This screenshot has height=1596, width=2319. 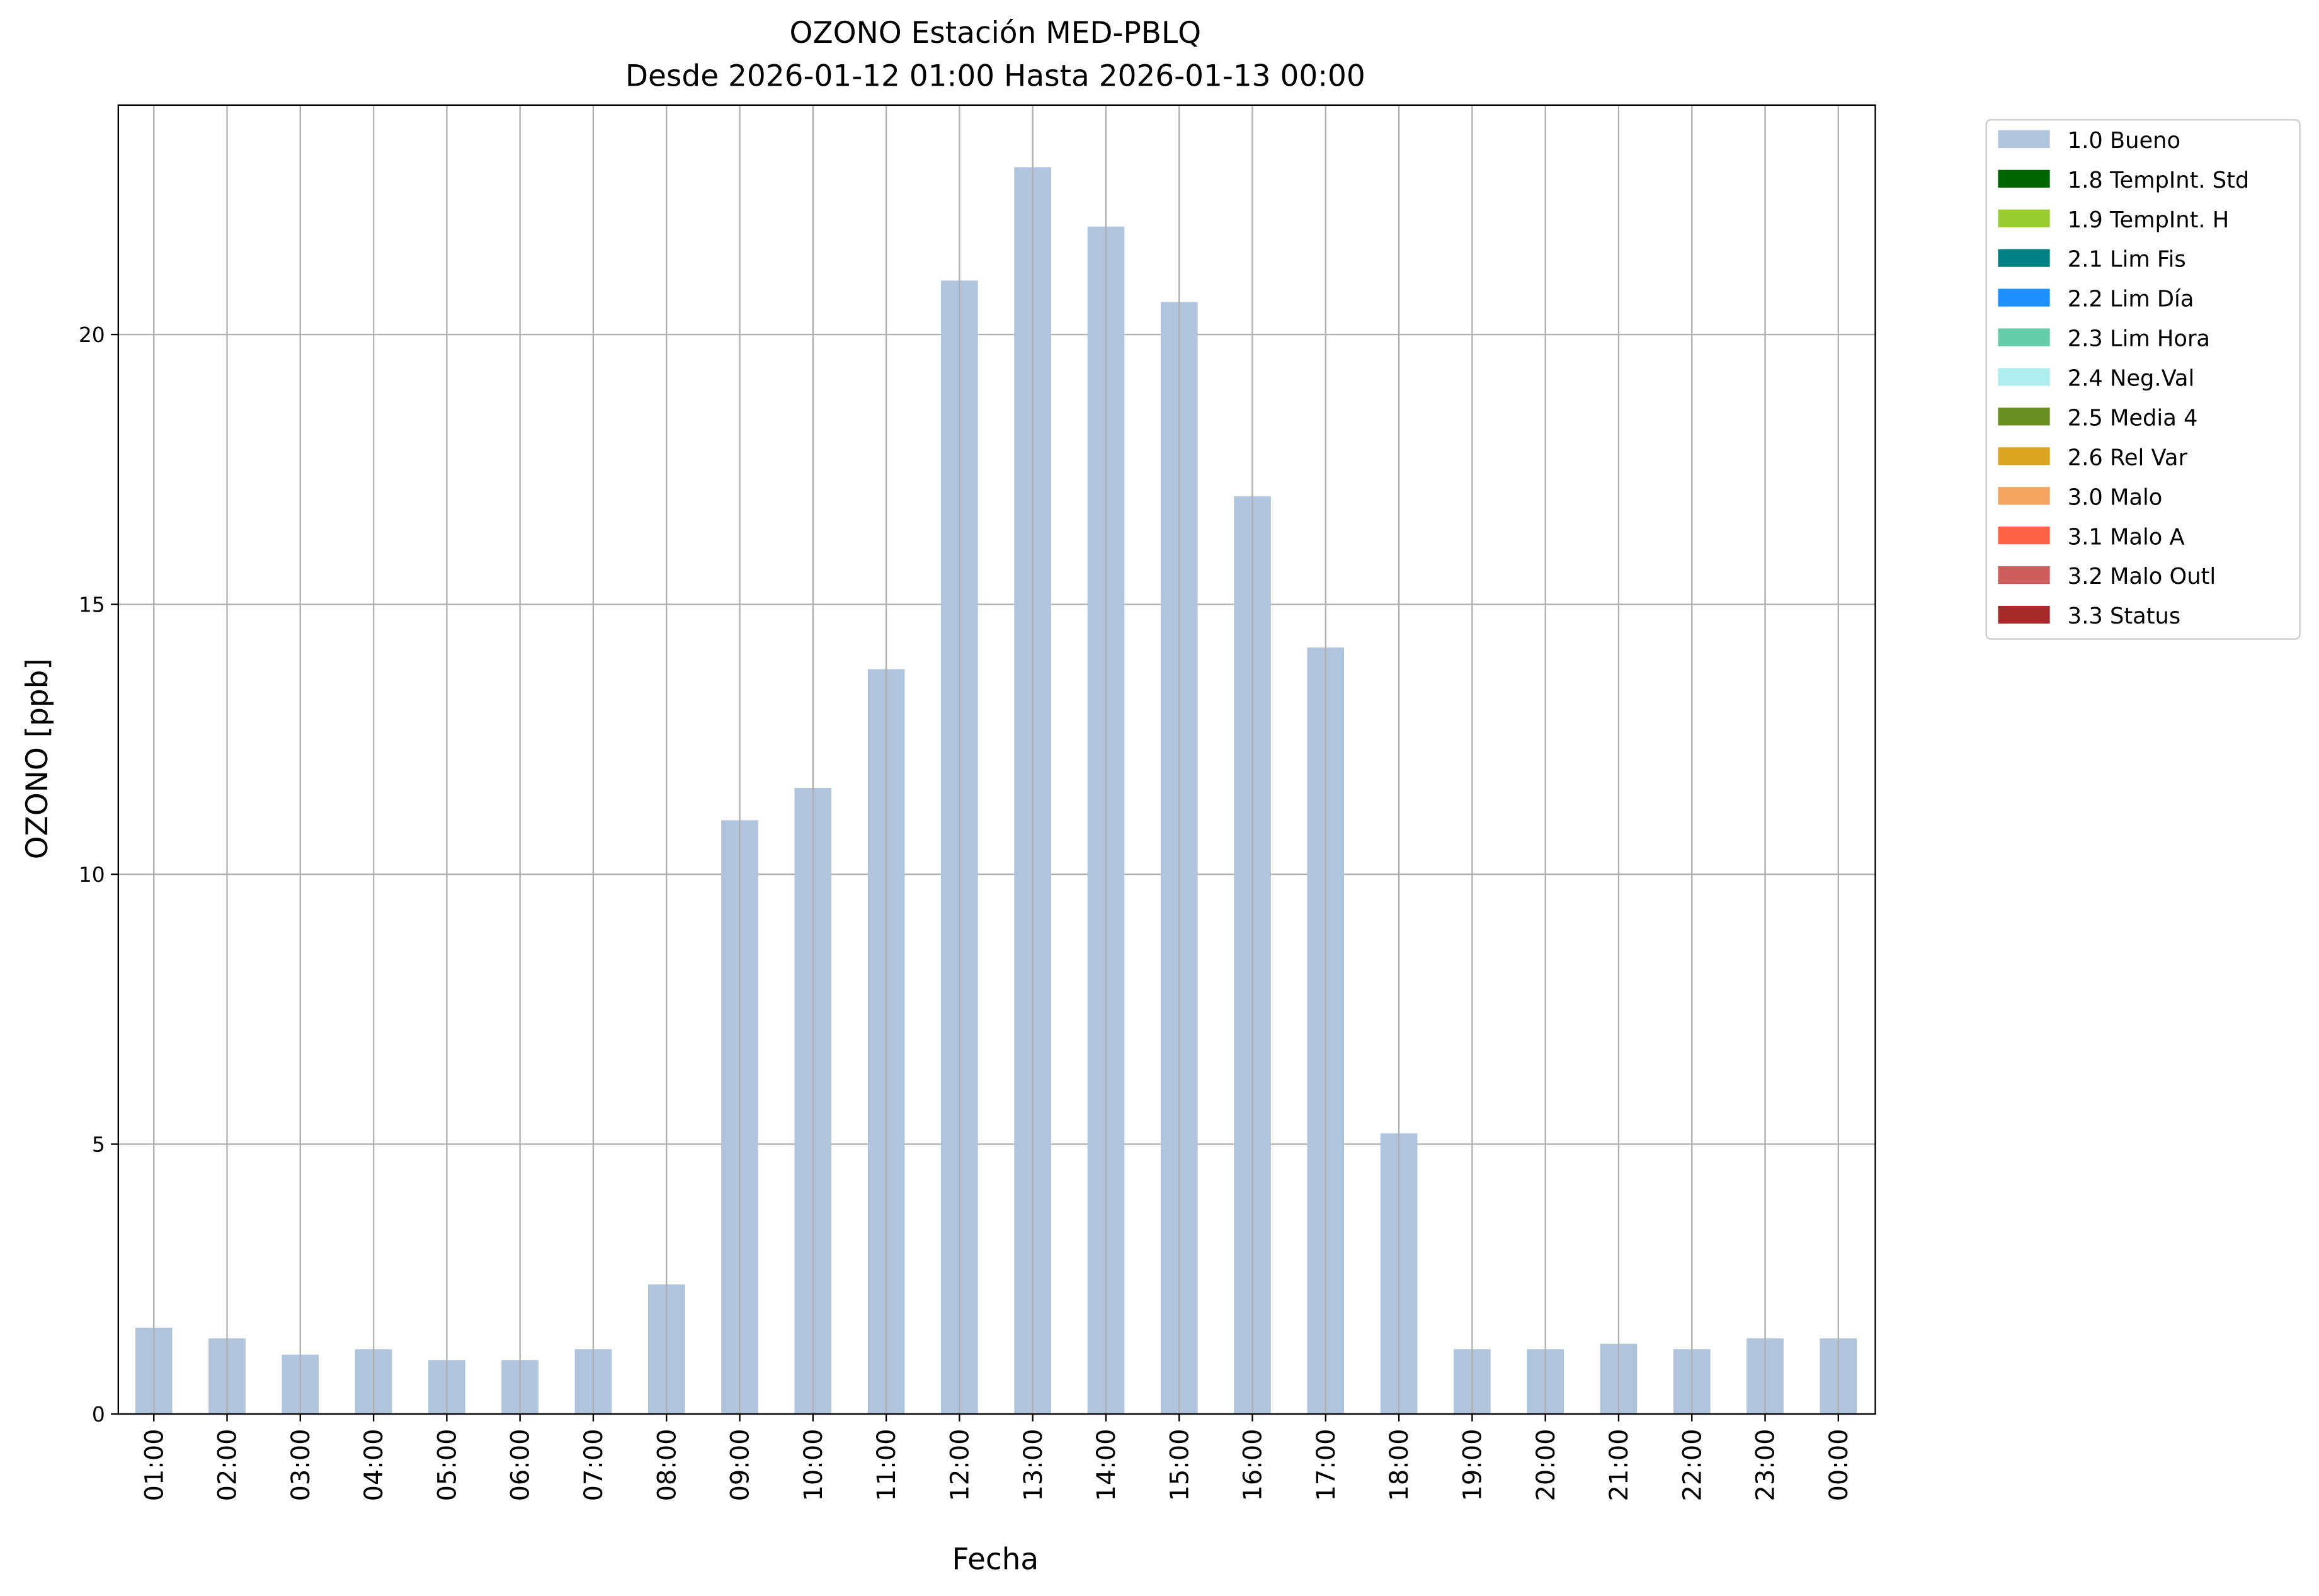 What do you see at coordinates (959, 1465) in the screenshot?
I see `x-tick-label: 12:00` at bounding box center [959, 1465].